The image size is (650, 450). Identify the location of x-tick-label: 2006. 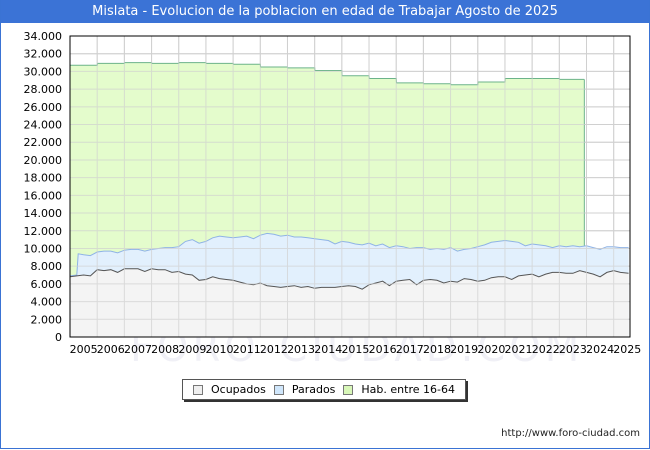
(111, 349).